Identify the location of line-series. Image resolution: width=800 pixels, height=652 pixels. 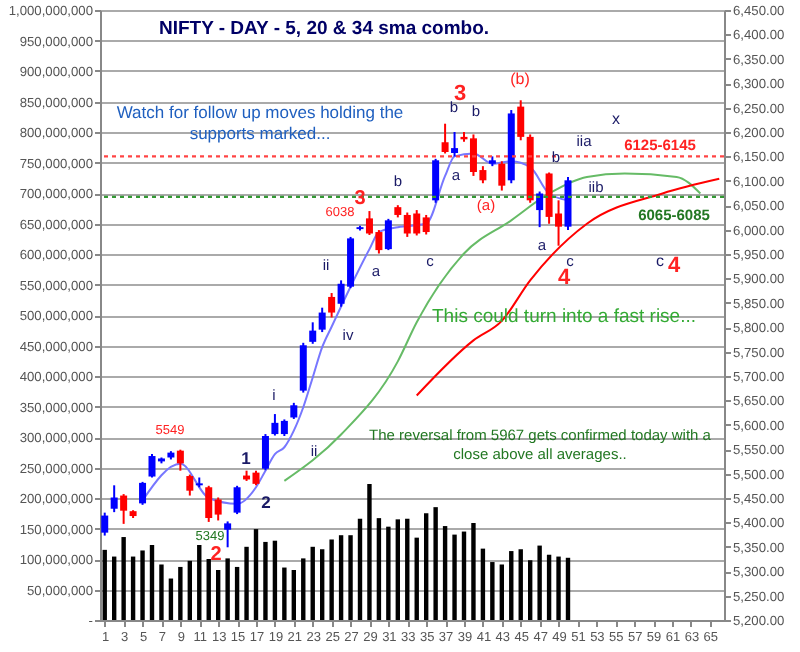
(568, 287).